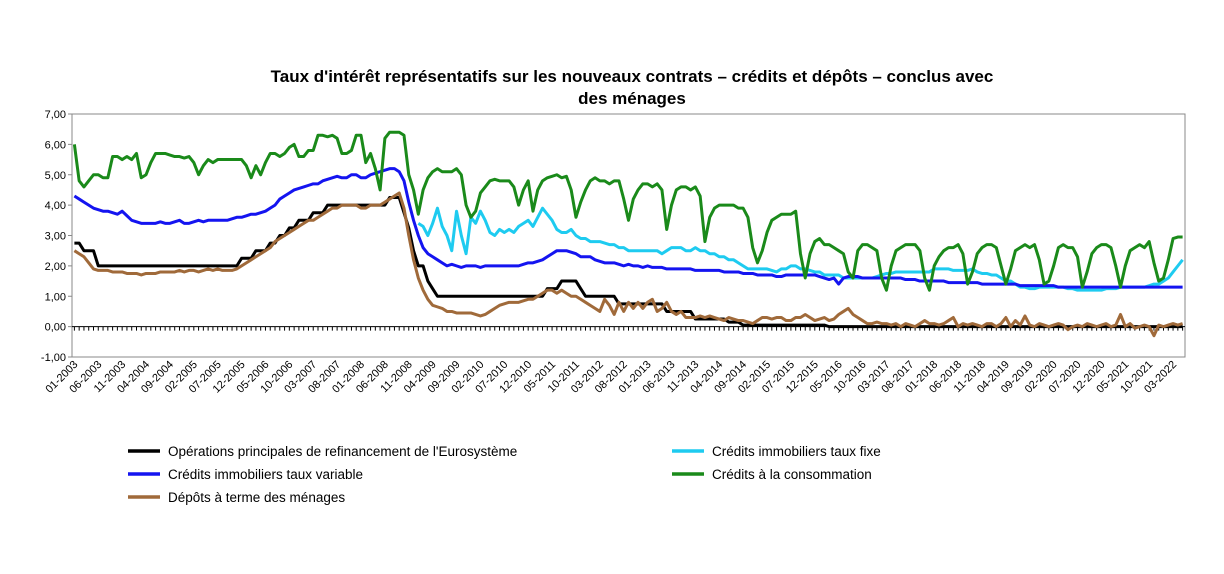 This screenshot has width=1224, height=574. What do you see at coordinates (55, 115) in the screenshot?
I see `y-tick-label: 7,00` at bounding box center [55, 115].